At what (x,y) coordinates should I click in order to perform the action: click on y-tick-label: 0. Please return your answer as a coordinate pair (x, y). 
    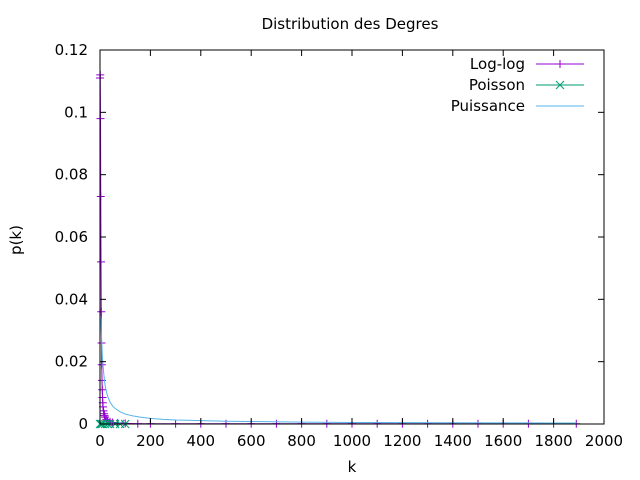
    Looking at the image, I should click on (83, 424).